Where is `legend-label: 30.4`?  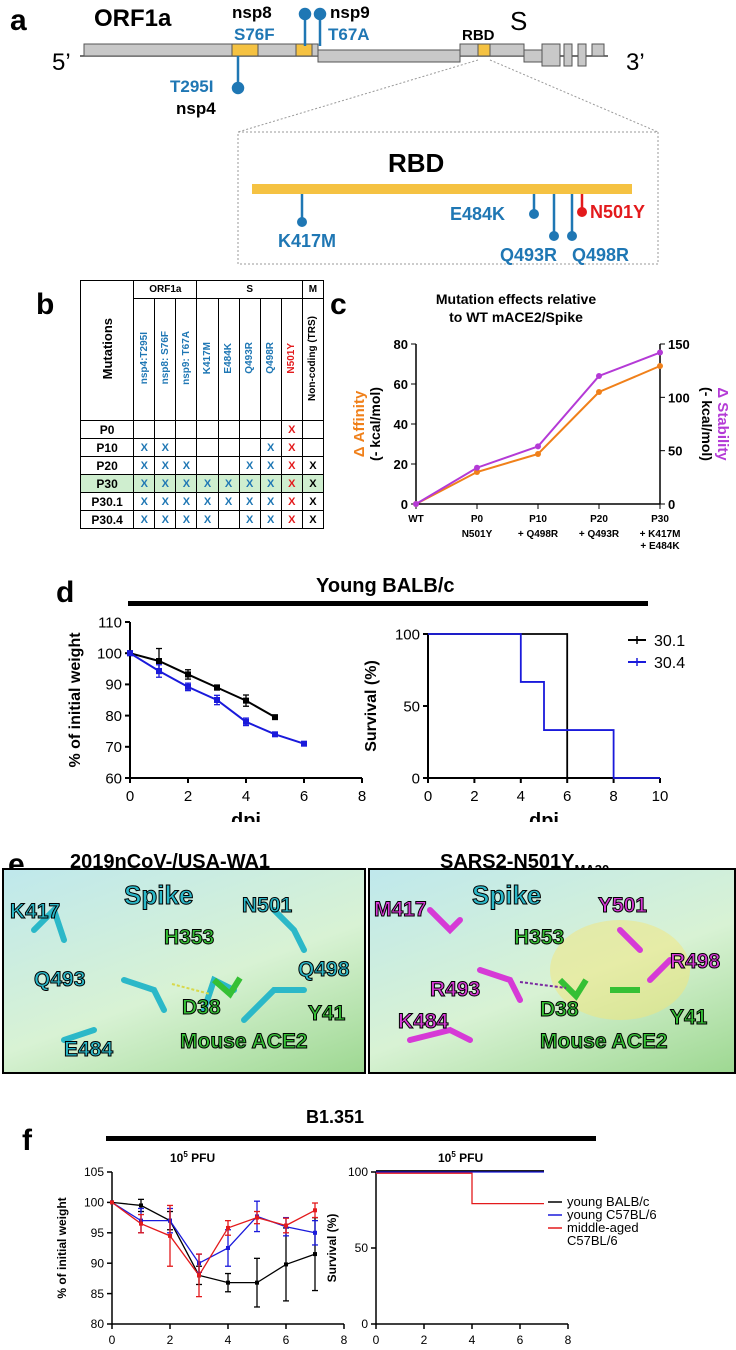 legend-label: 30.4 is located at coordinates (669, 663).